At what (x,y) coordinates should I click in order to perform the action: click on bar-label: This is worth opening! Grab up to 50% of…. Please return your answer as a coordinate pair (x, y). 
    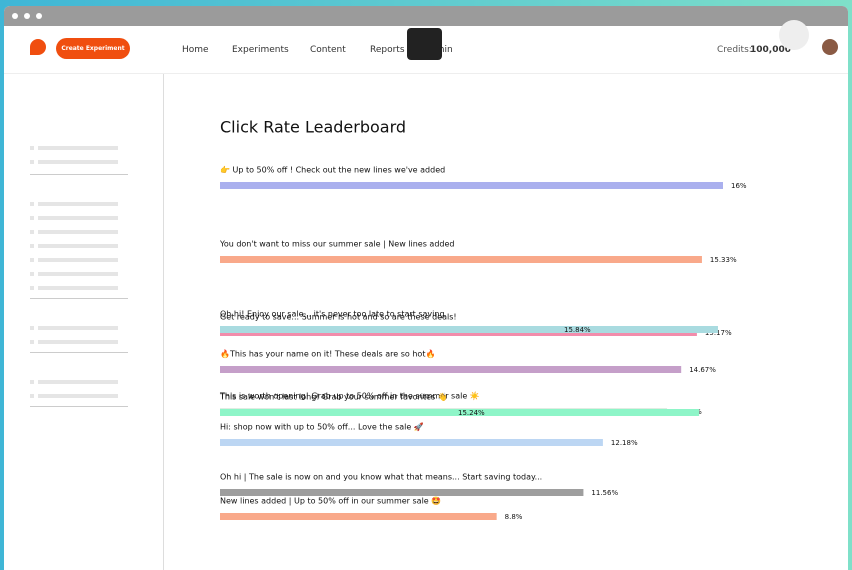
    Looking at the image, I should click on (349, 396).